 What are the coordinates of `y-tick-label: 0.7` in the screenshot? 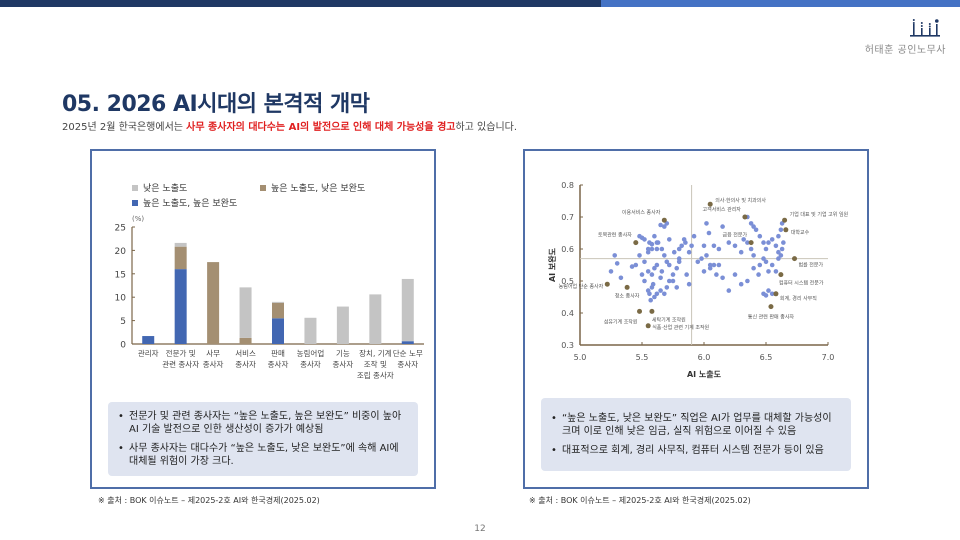 It's located at (567, 217).